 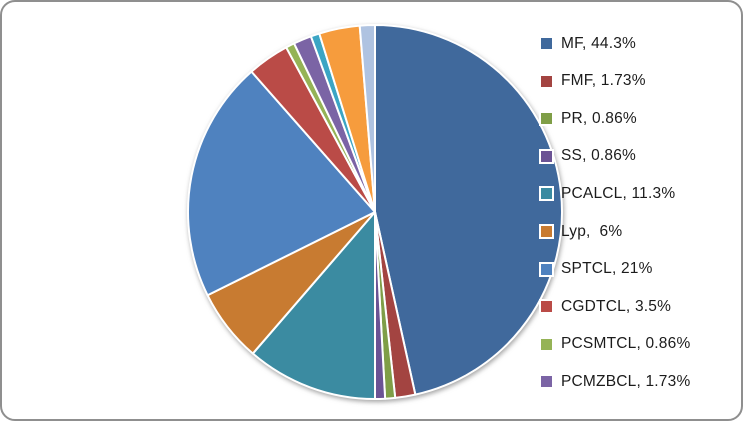 I want to click on pie-slice, so click(x=367, y=118).